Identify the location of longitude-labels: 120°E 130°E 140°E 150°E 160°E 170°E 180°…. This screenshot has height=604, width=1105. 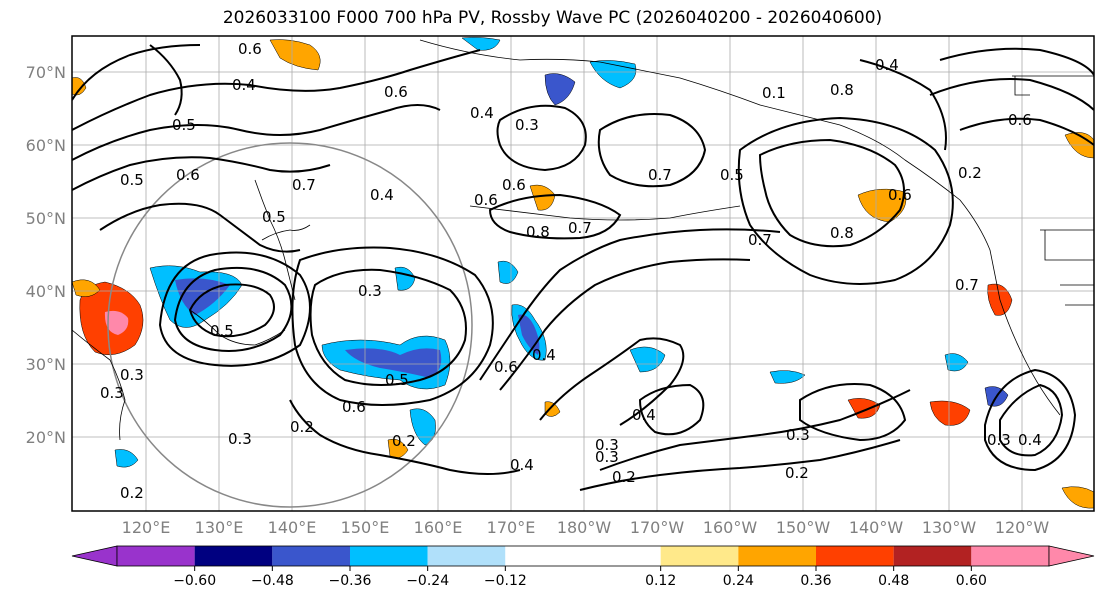
(586, 527).